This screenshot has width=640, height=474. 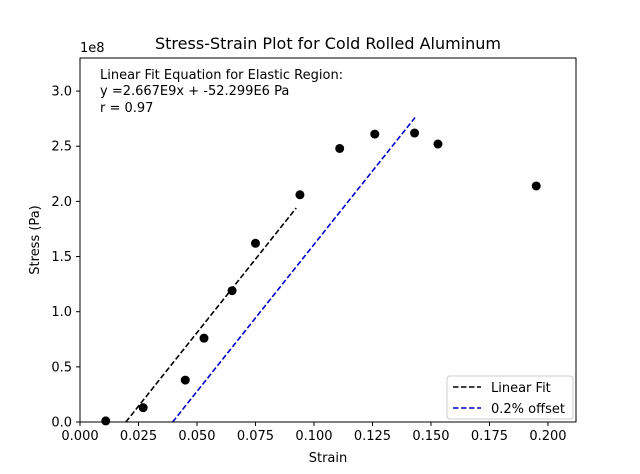 I want to click on legend-label-linear-fit: Linear Fit, so click(x=521, y=388).